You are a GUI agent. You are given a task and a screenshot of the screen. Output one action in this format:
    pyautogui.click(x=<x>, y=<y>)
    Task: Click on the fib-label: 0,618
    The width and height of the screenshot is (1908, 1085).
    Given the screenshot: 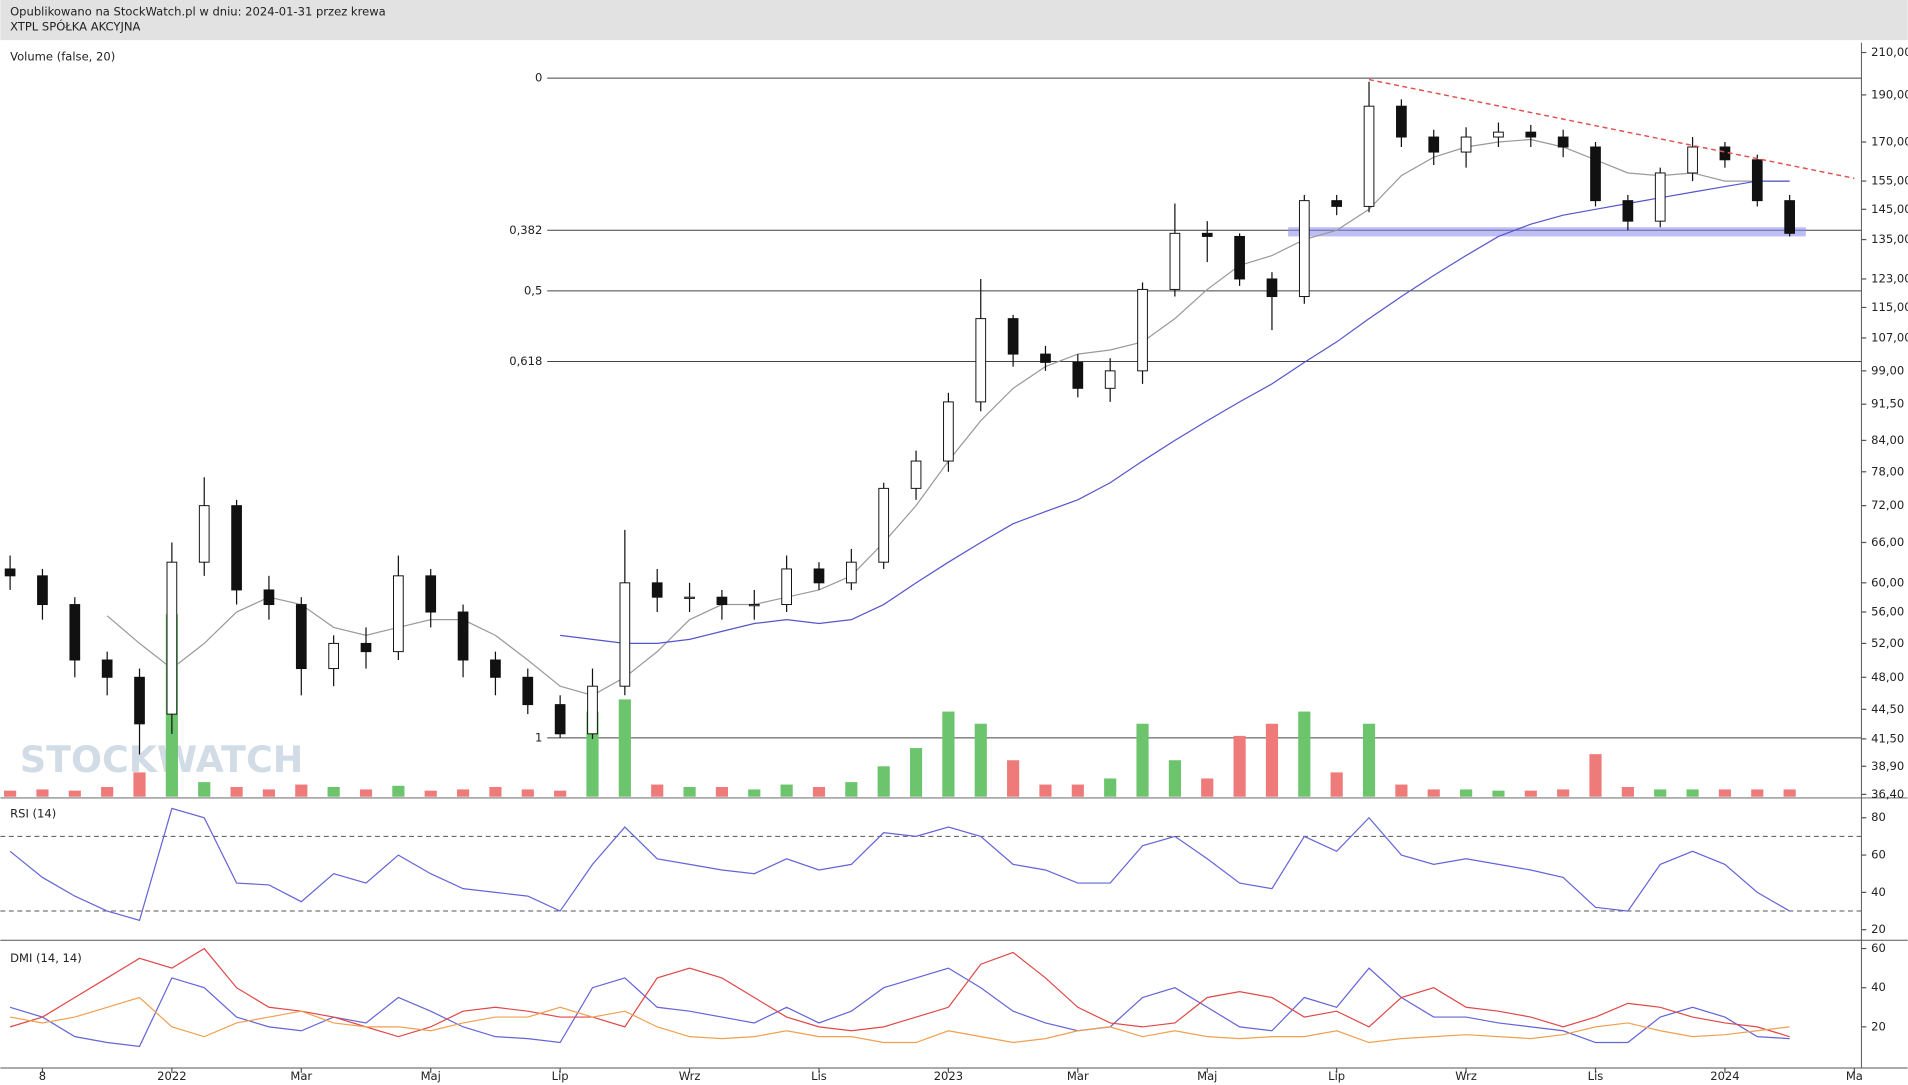 What is the action you would take?
    pyautogui.click(x=525, y=361)
    